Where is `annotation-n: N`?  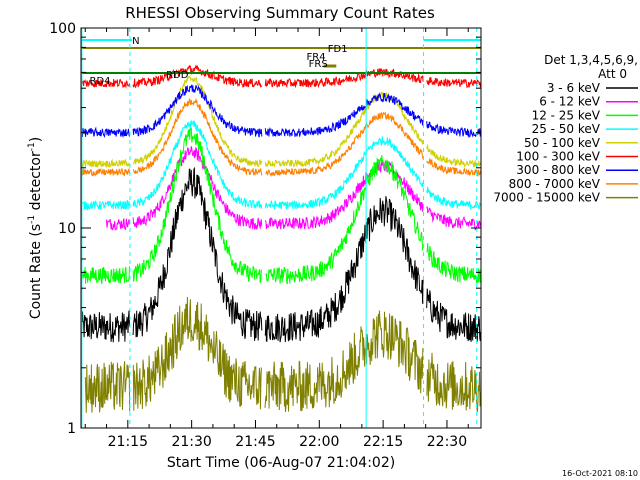 annotation-n: N is located at coordinates (135, 41).